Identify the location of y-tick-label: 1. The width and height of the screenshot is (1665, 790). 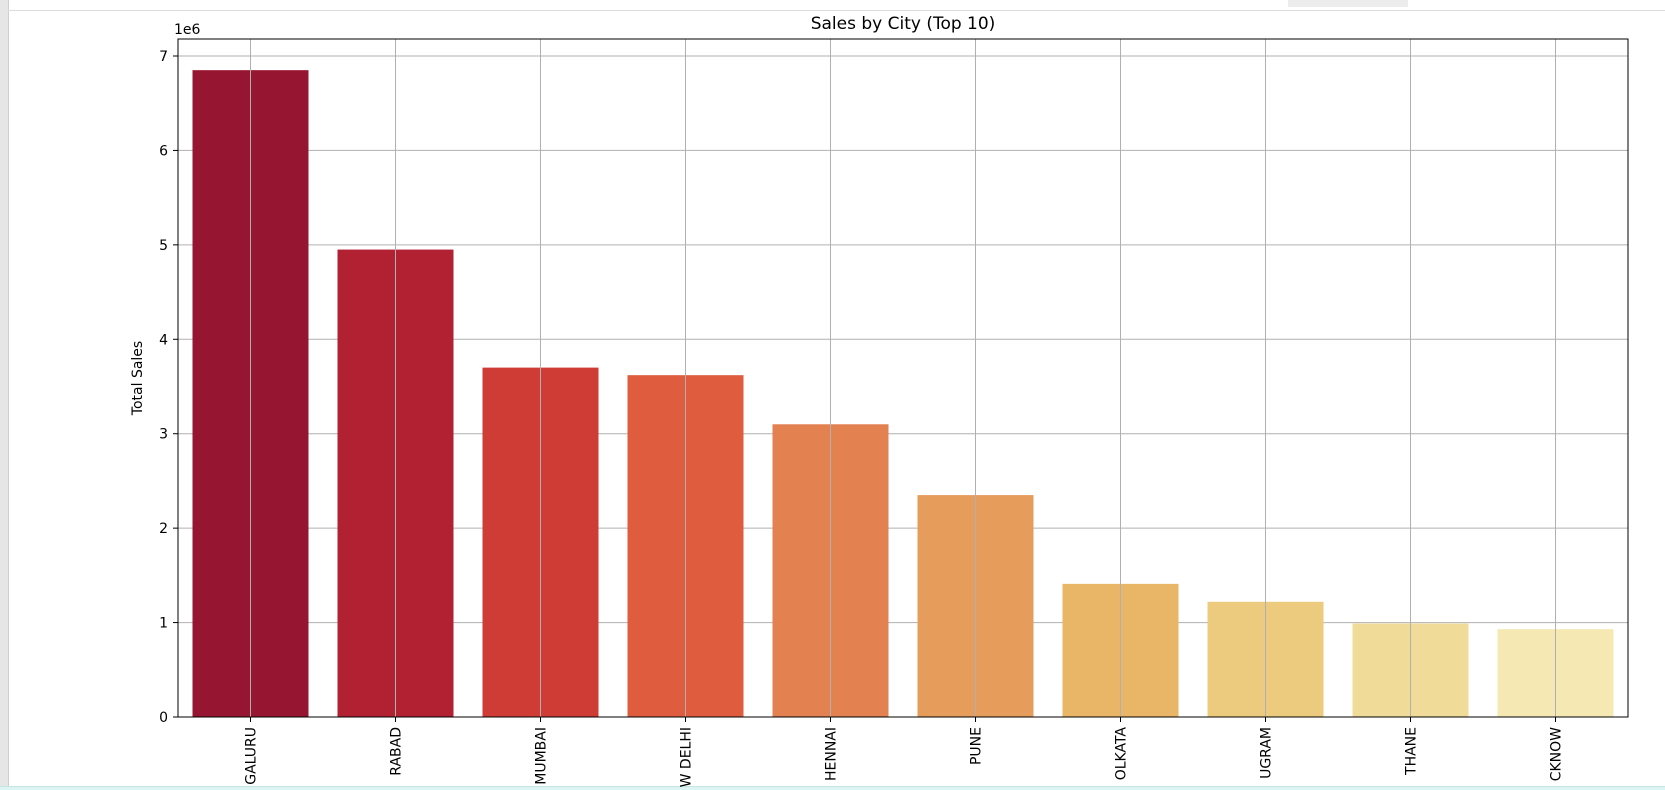
(163, 624).